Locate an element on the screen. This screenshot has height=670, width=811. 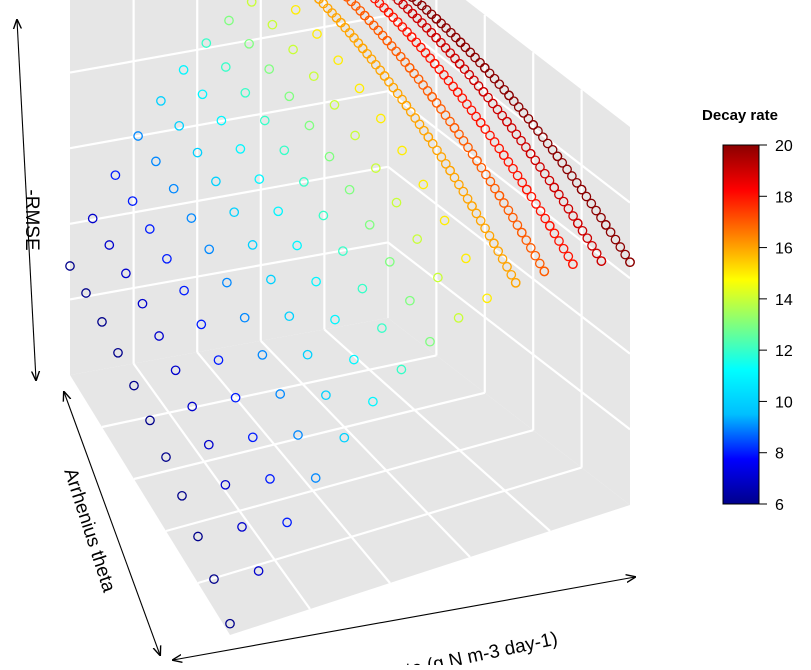
colorbar-tick-label: 12 is located at coordinates (784, 351).